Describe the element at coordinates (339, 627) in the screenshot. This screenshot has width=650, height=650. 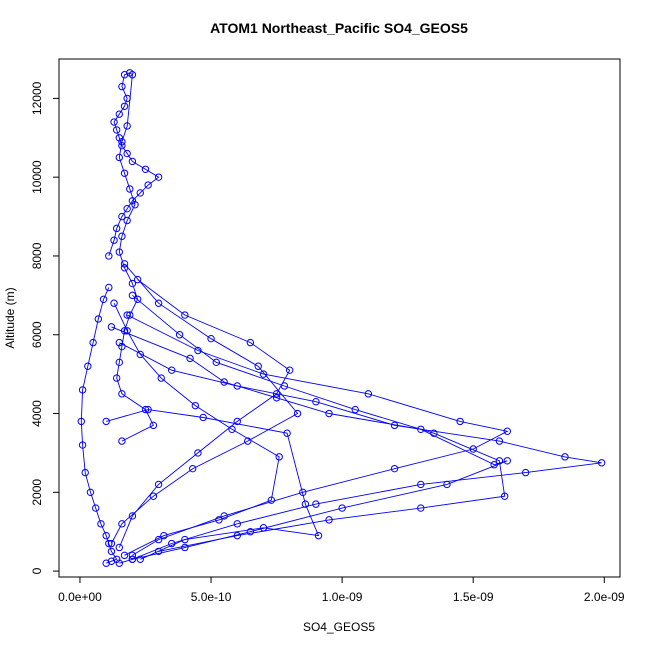
I see `x-axis-label: SO4_GEOS5` at that location.